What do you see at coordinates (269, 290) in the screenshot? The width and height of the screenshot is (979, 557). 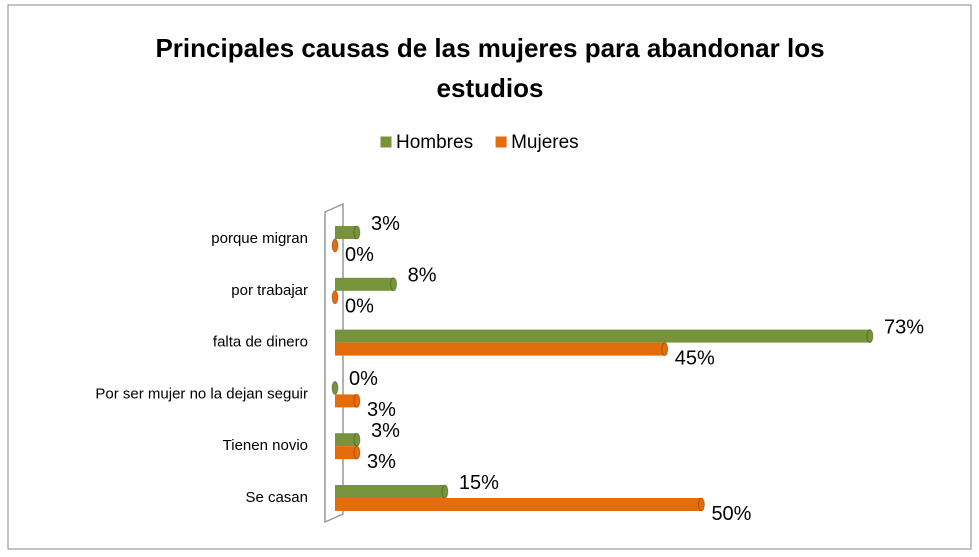 I see `y-tick-label: por trabajar` at bounding box center [269, 290].